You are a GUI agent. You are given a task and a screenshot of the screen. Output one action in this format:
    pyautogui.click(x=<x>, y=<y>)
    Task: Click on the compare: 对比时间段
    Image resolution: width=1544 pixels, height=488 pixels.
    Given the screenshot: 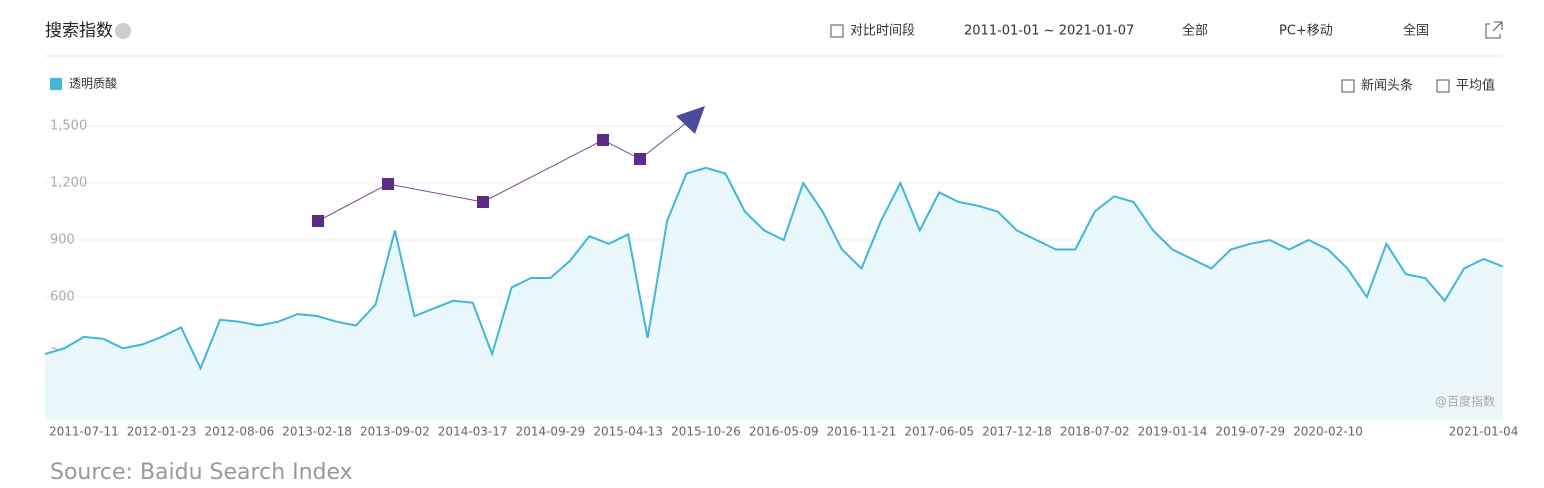 What is the action you would take?
    pyautogui.click(x=882, y=31)
    